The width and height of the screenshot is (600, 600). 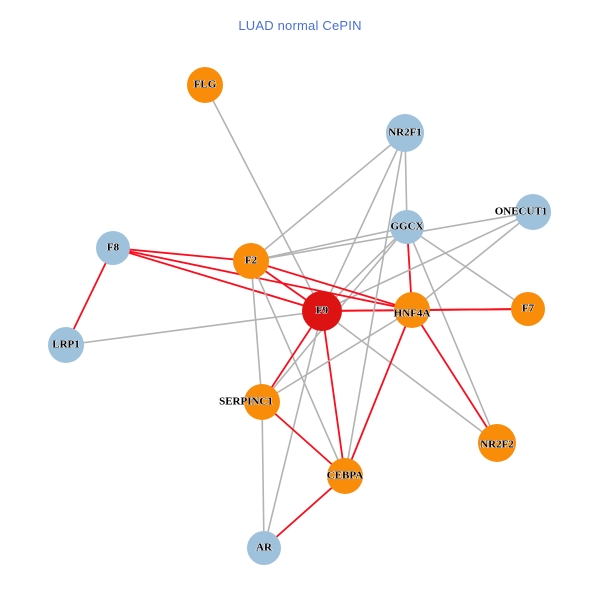 What do you see at coordinates (263, 475) in the screenshot?
I see `edge-serpinc1-ar` at bounding box center [263, 475].